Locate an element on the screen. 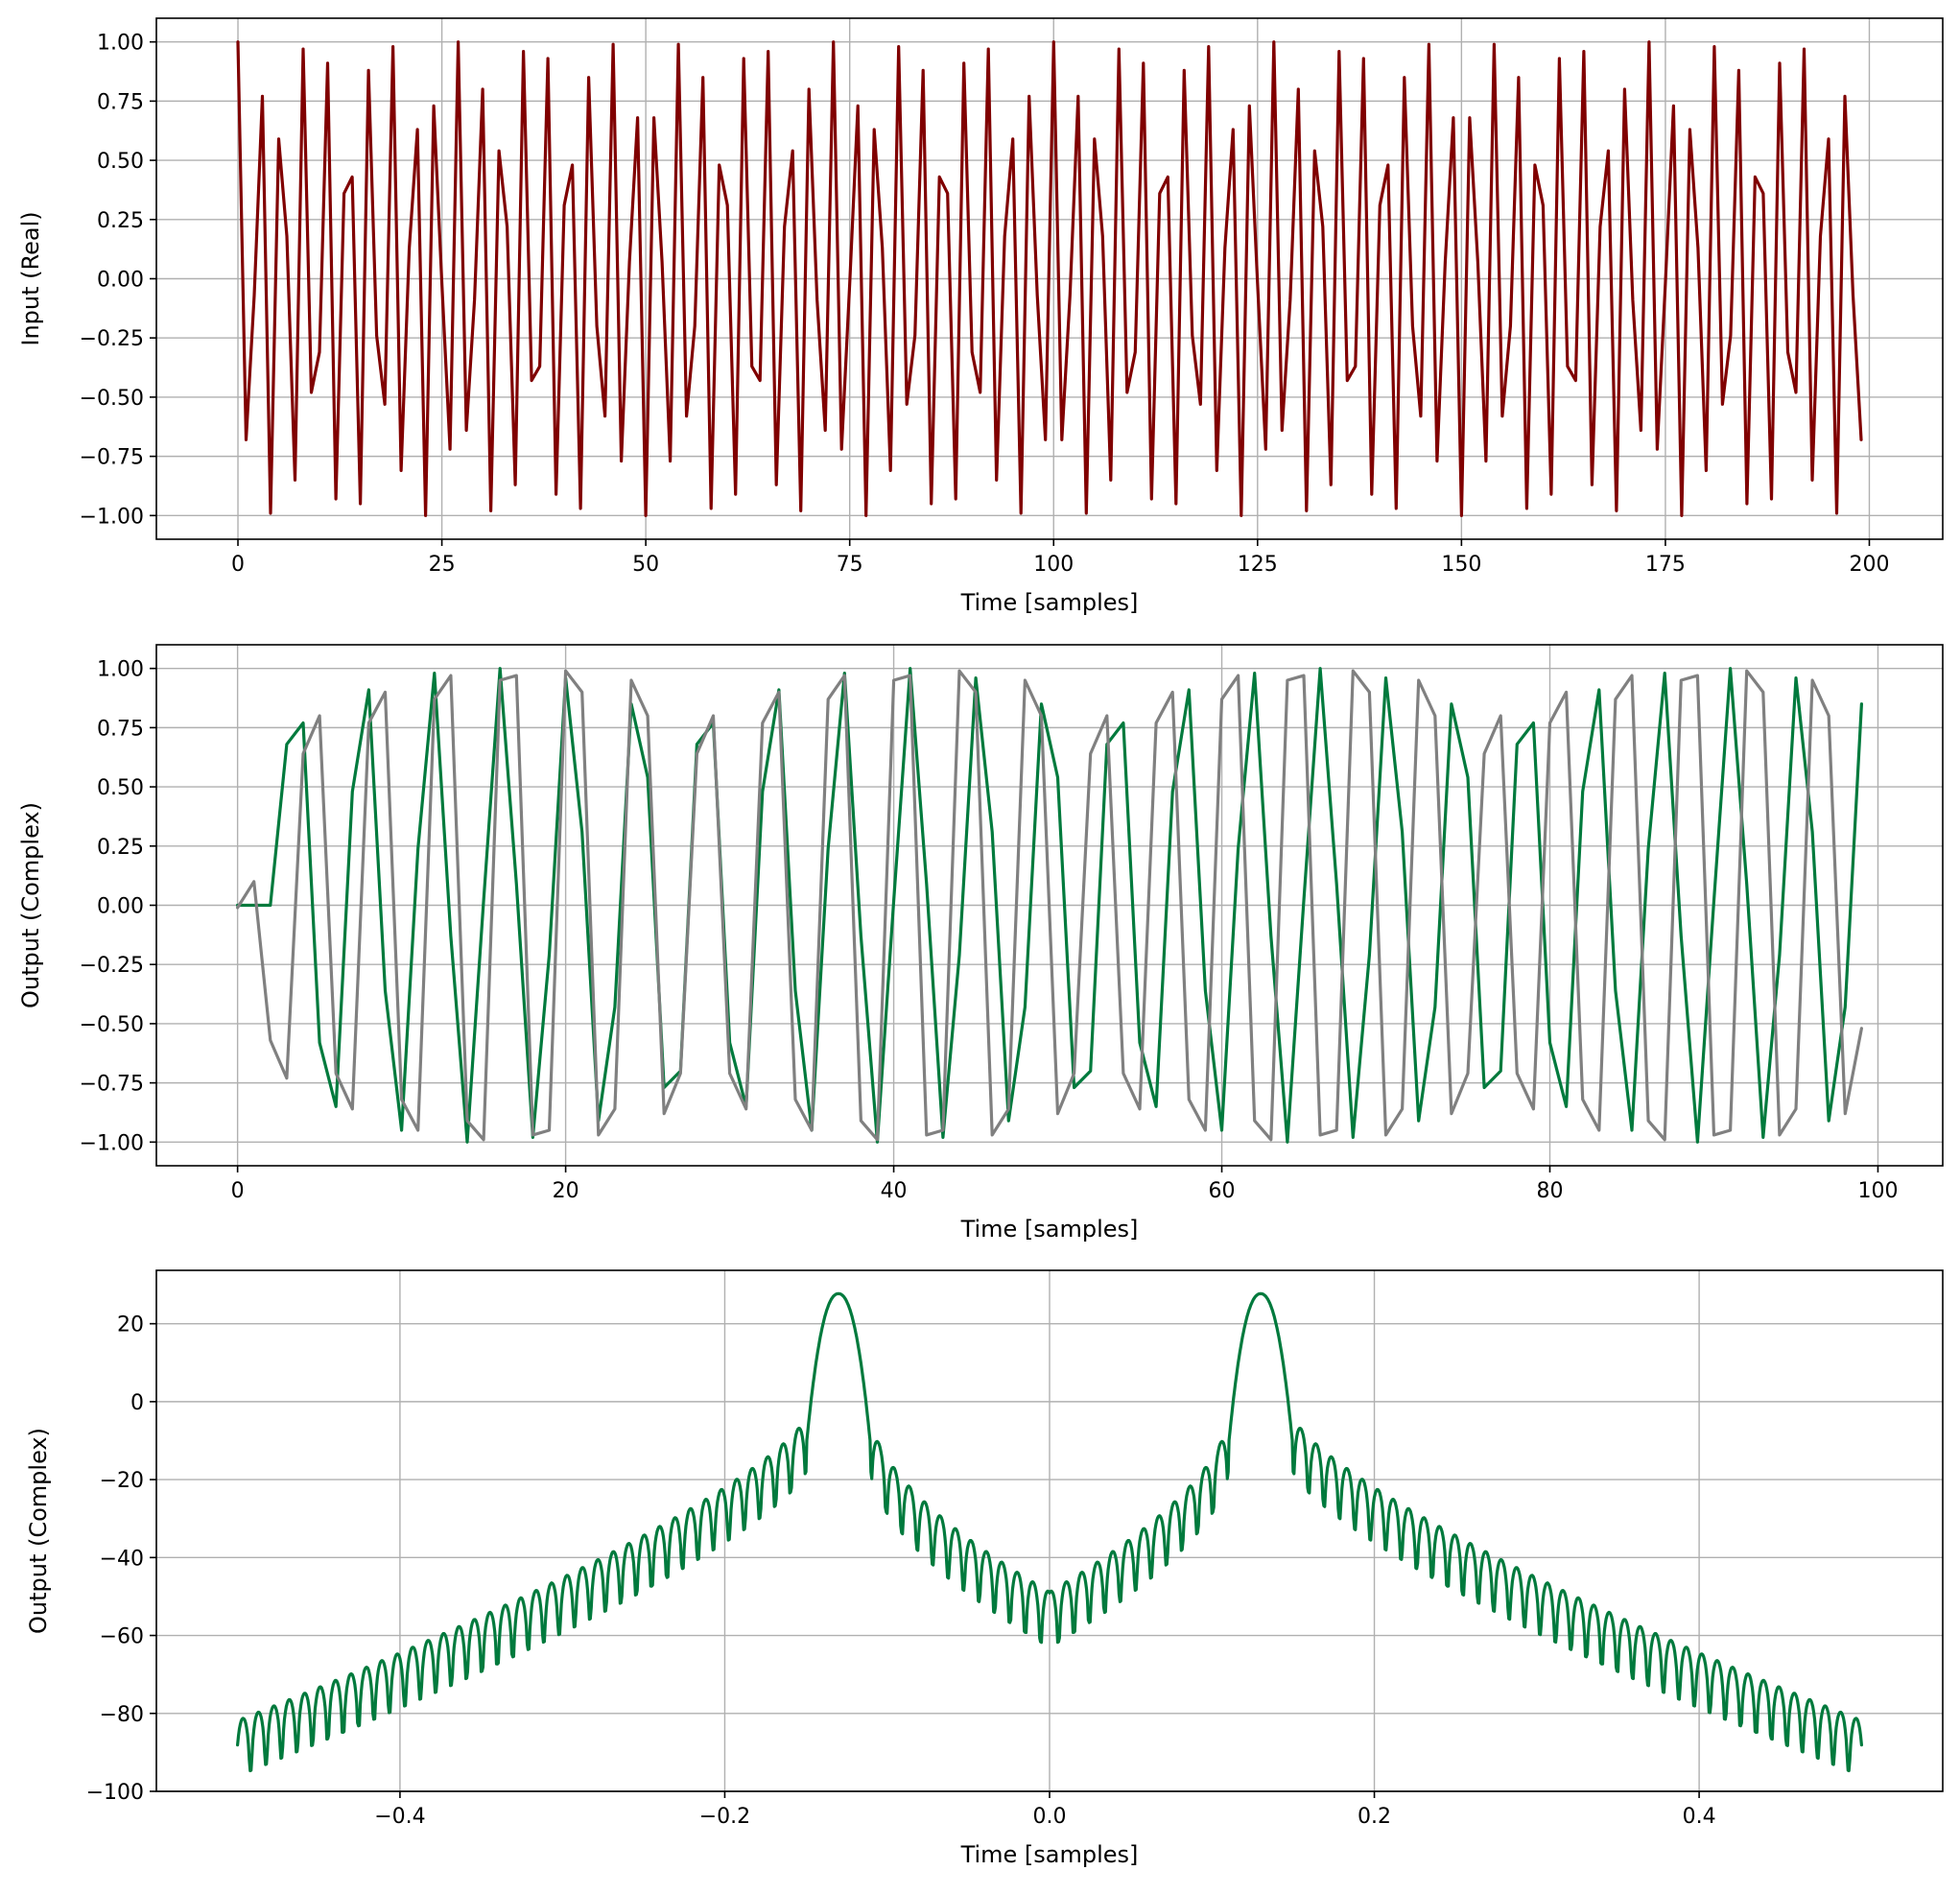 This screenshot has width=1960, height=1894. x-ticks: 0 25 50 75 100 125 150 175 200 is located at coordinates (1060, 558).